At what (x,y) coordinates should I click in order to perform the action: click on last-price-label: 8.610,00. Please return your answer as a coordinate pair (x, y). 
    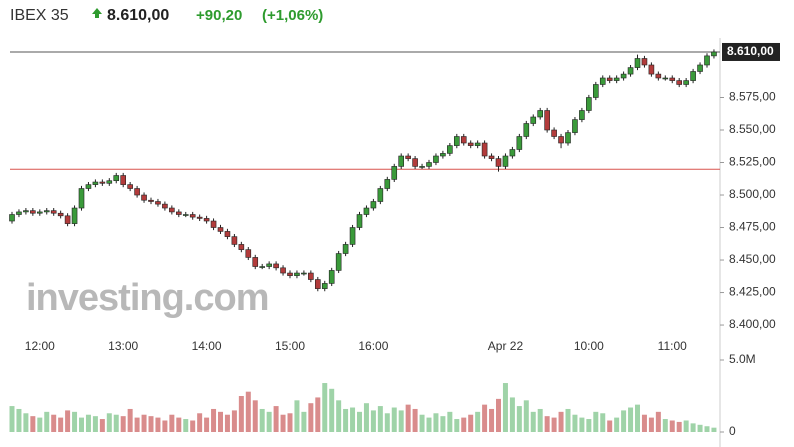
    Looking at the image, I should click on (750, 51).